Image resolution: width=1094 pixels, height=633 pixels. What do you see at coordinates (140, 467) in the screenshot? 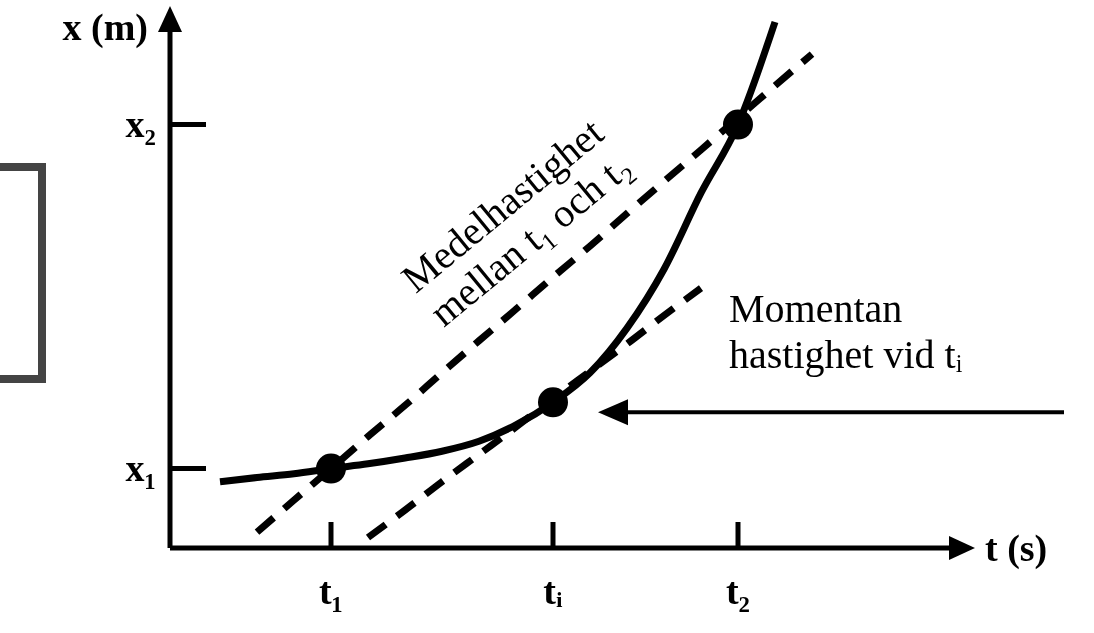
I see `text: x₁` at bounding box center [140, 467].